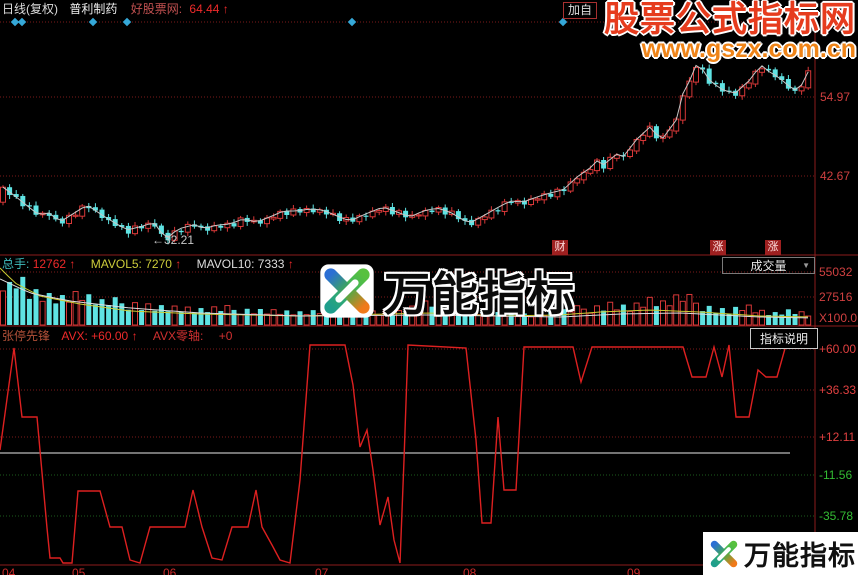 This screenshot has width=858, height=575. I want to click on indicator-header: 张停先锋 AVX: +60.00 ↑ AVX零轴: +0, so click(117, 336).